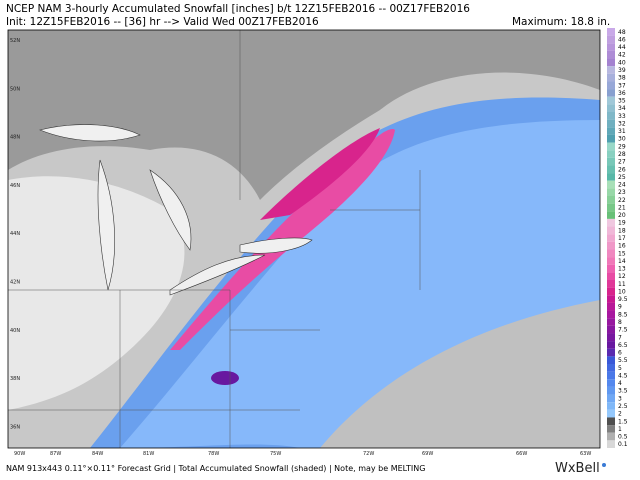  What do you see at coordinates (623, 437) in the screenshot?
I see `colorbar-label: 0.5` at bounding box center [623, 437].